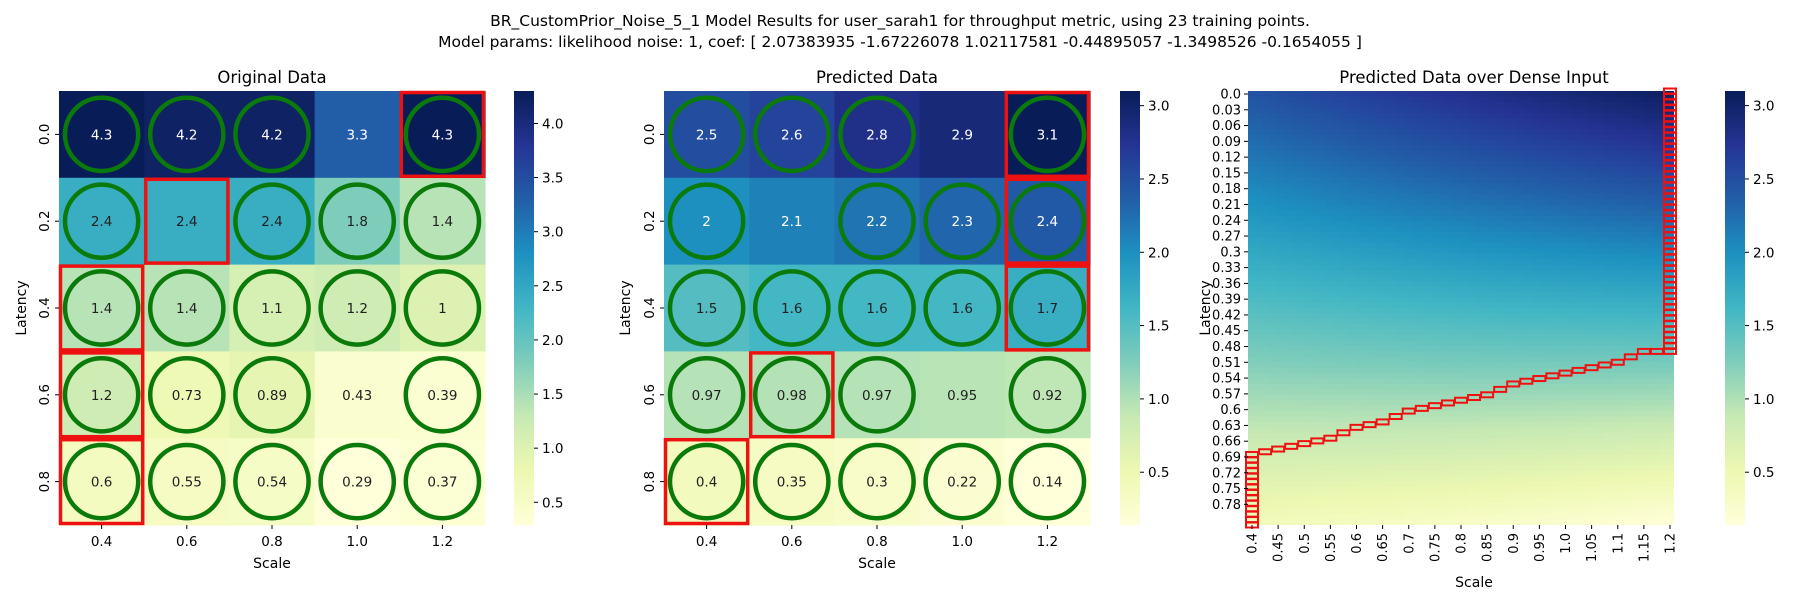 This screenshot has height=600, width=1800. I want to click on original-cell-label: 1.4, so click(442, 222).